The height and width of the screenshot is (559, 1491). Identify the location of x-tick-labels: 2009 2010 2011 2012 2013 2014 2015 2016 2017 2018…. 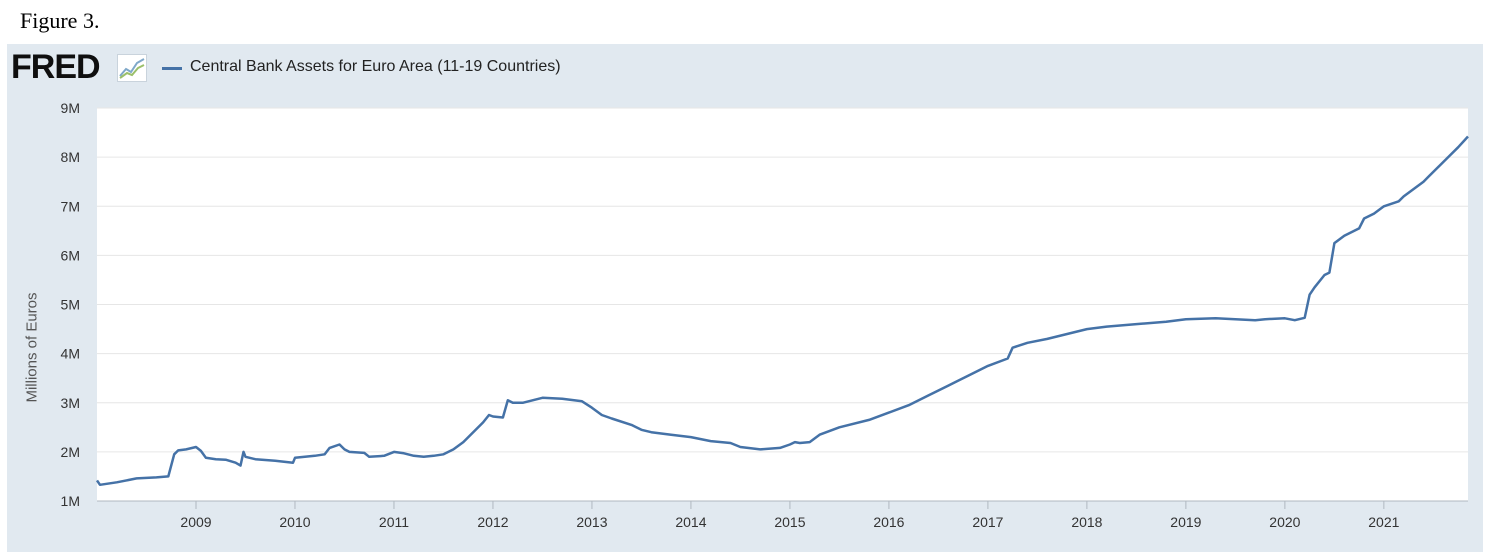
(790, 515).